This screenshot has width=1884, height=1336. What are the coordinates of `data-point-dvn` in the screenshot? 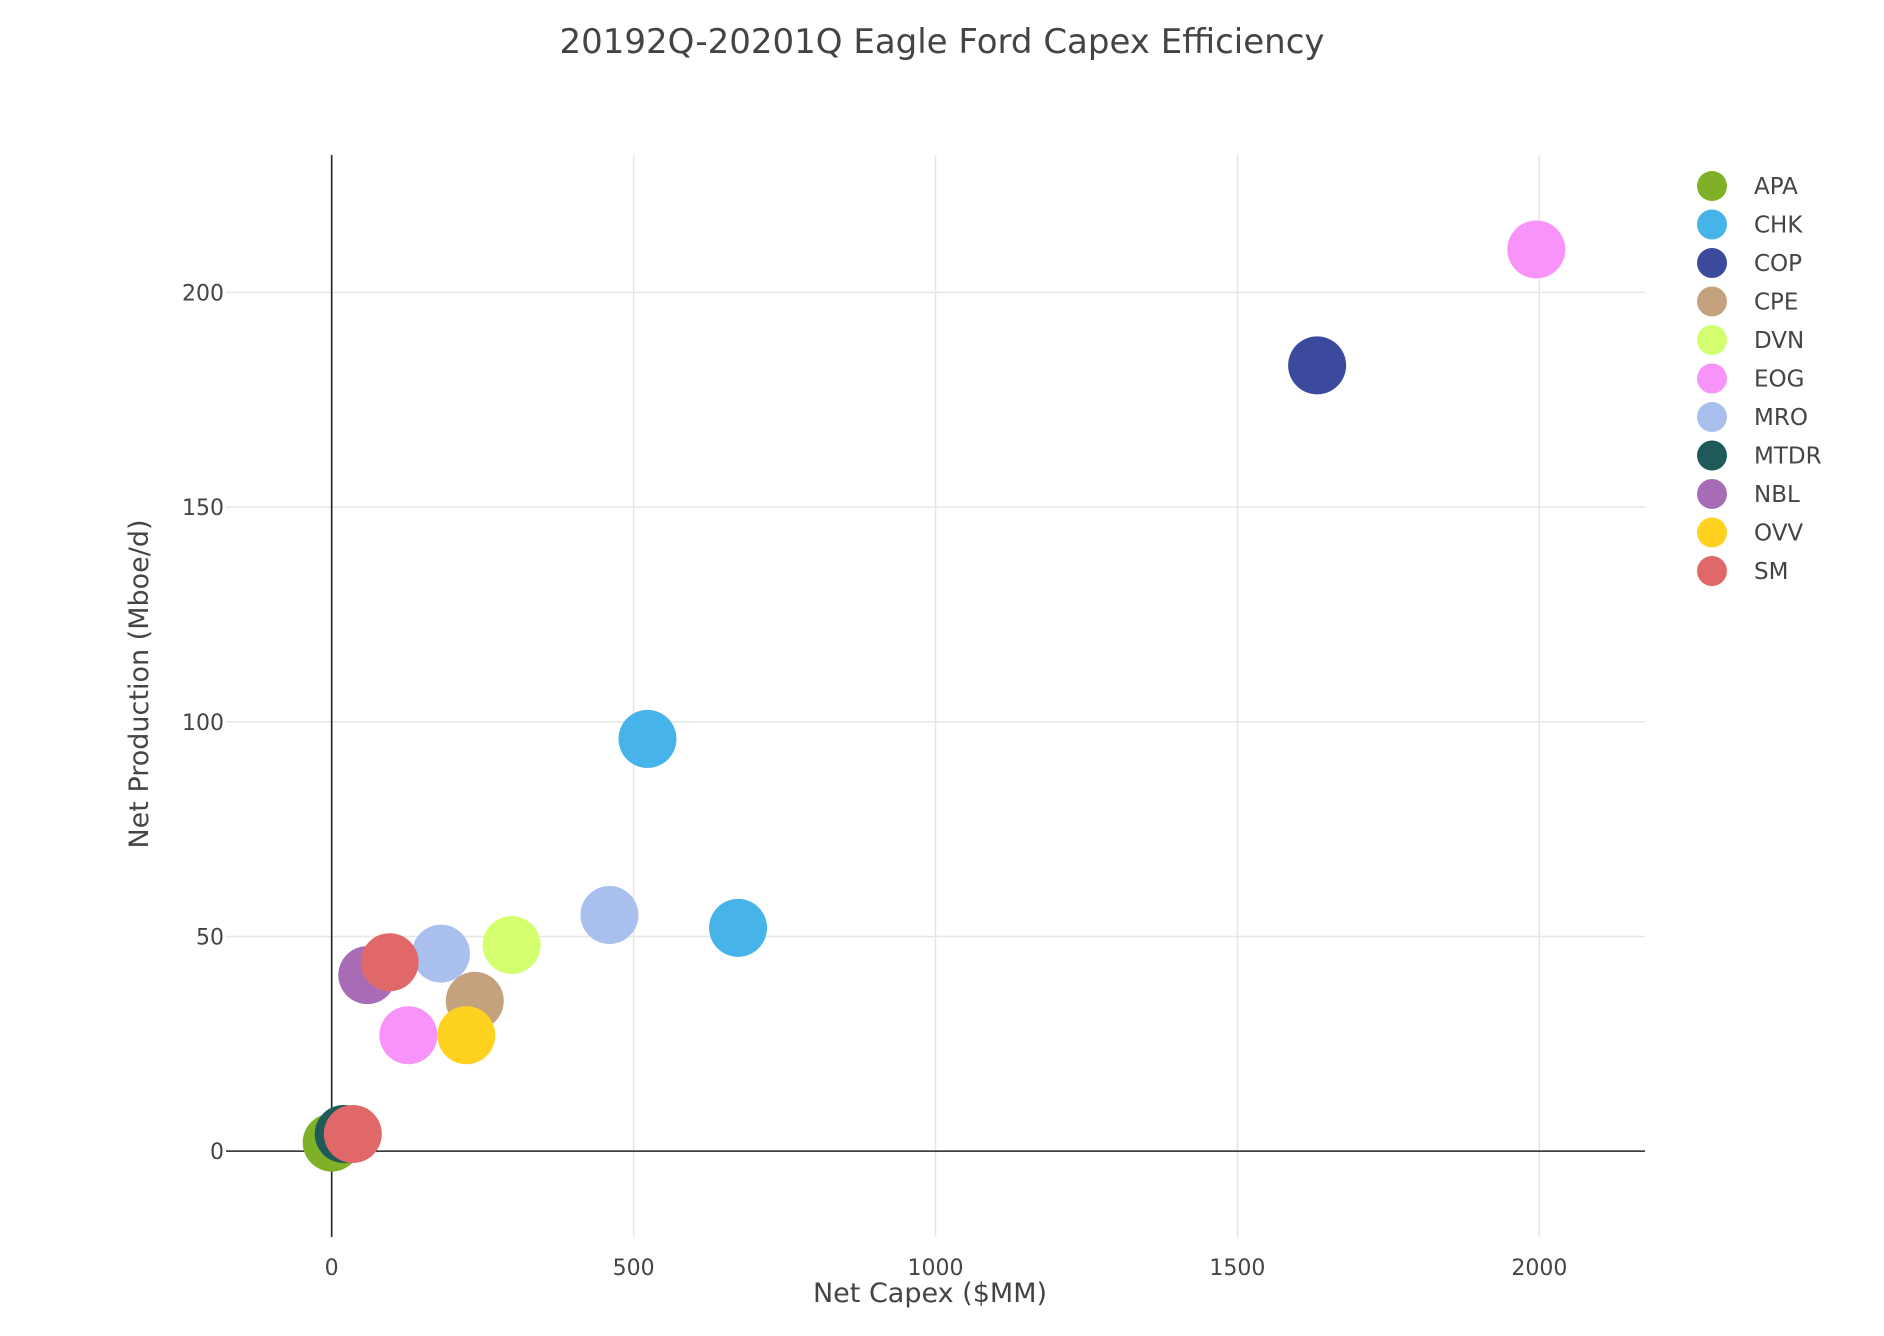 It's located at (511, 945).